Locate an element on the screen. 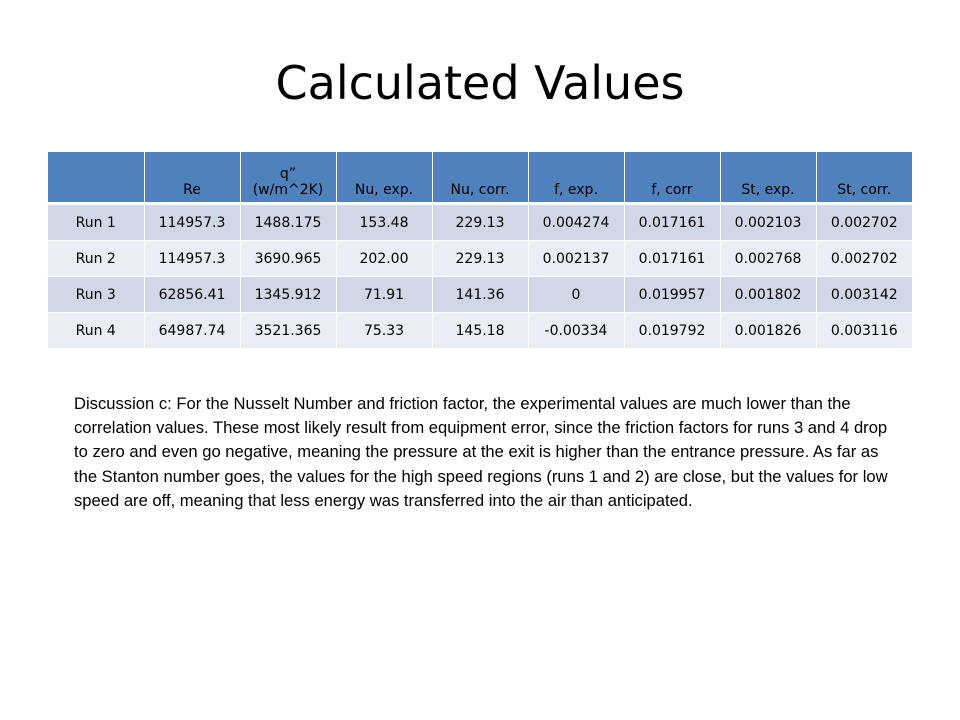  cell-run: Run 2 is located at coordinates (96, 258).